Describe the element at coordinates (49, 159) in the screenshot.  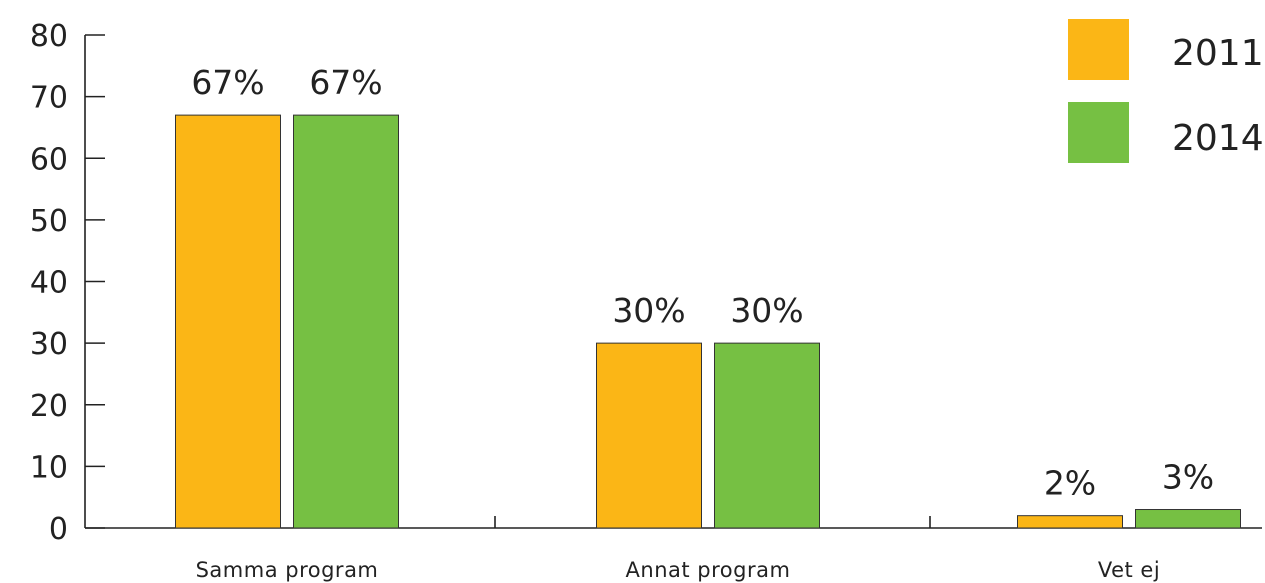
I see `y-tick-label: 60` at that location.